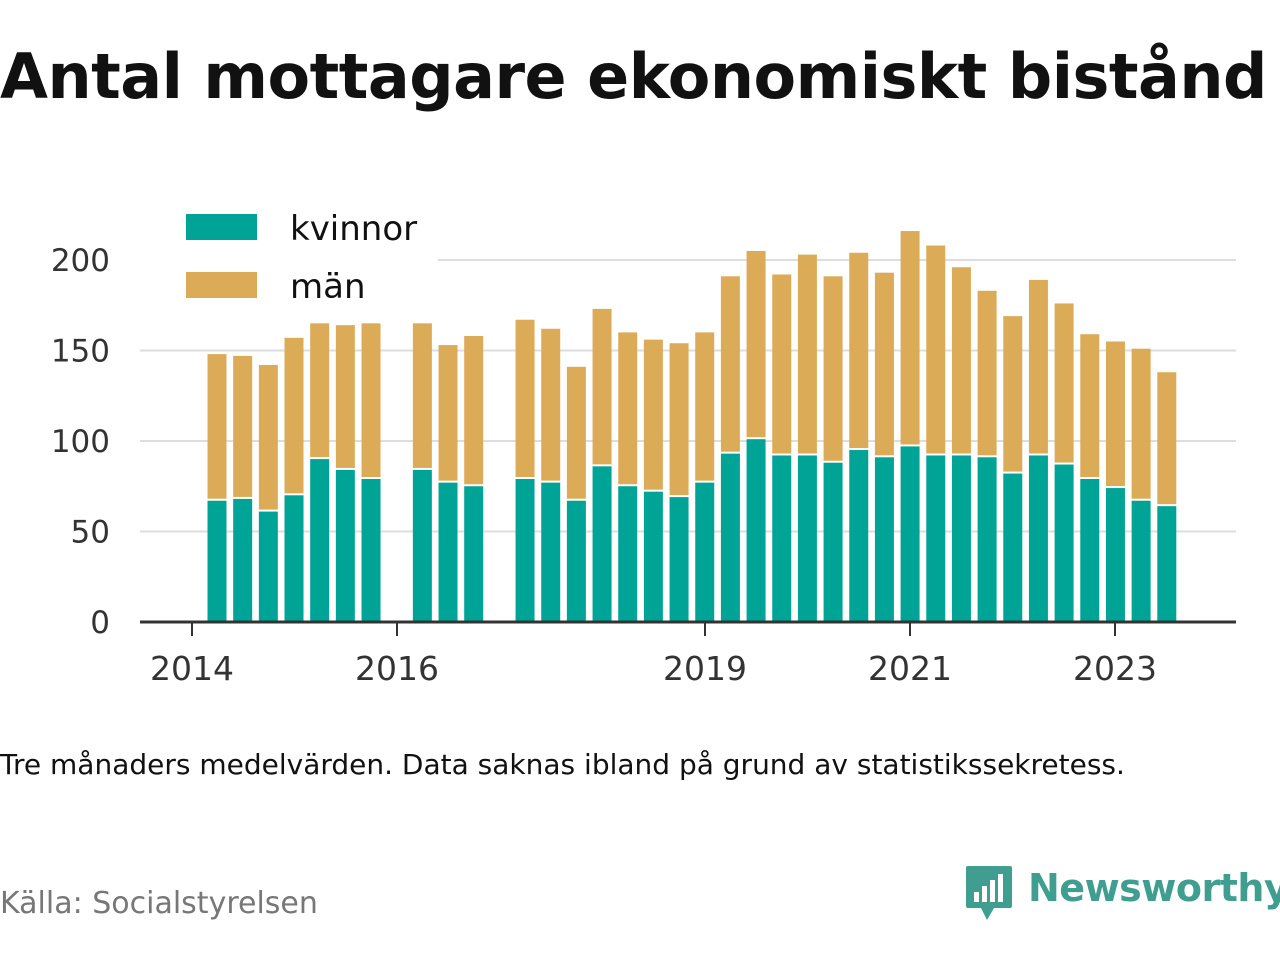  I want to click on x-tick-label: 2014, so click(192, 668).